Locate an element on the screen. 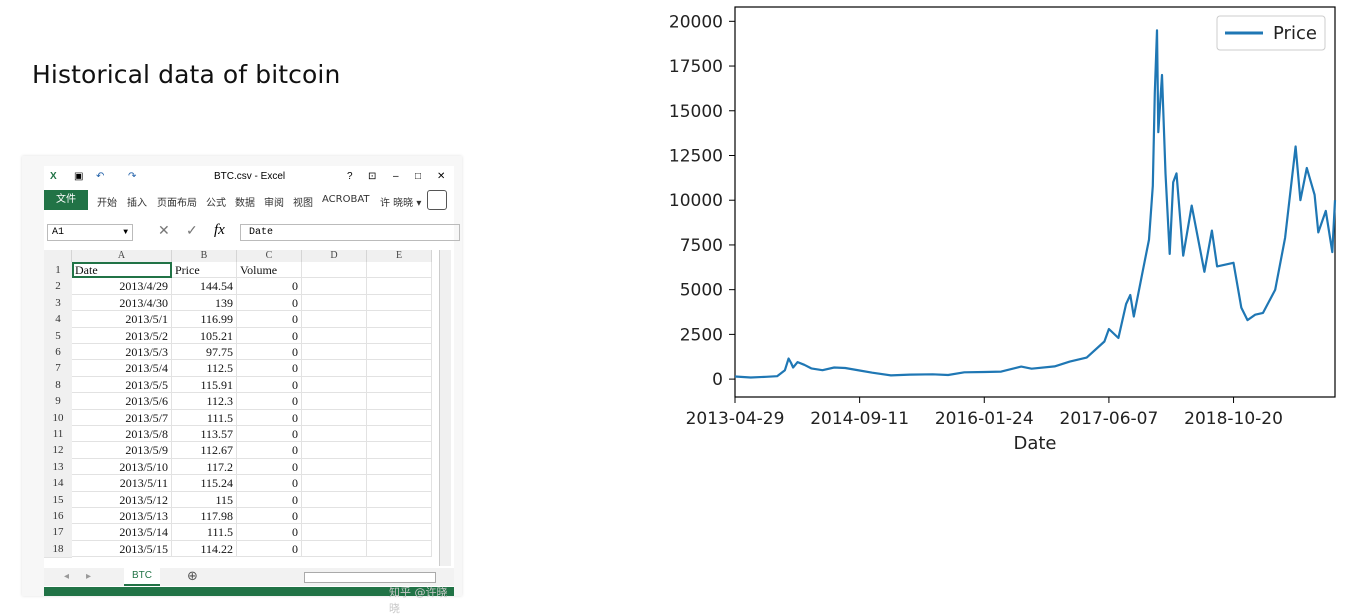  row-header: 8 is located at coordinates (58, 385).